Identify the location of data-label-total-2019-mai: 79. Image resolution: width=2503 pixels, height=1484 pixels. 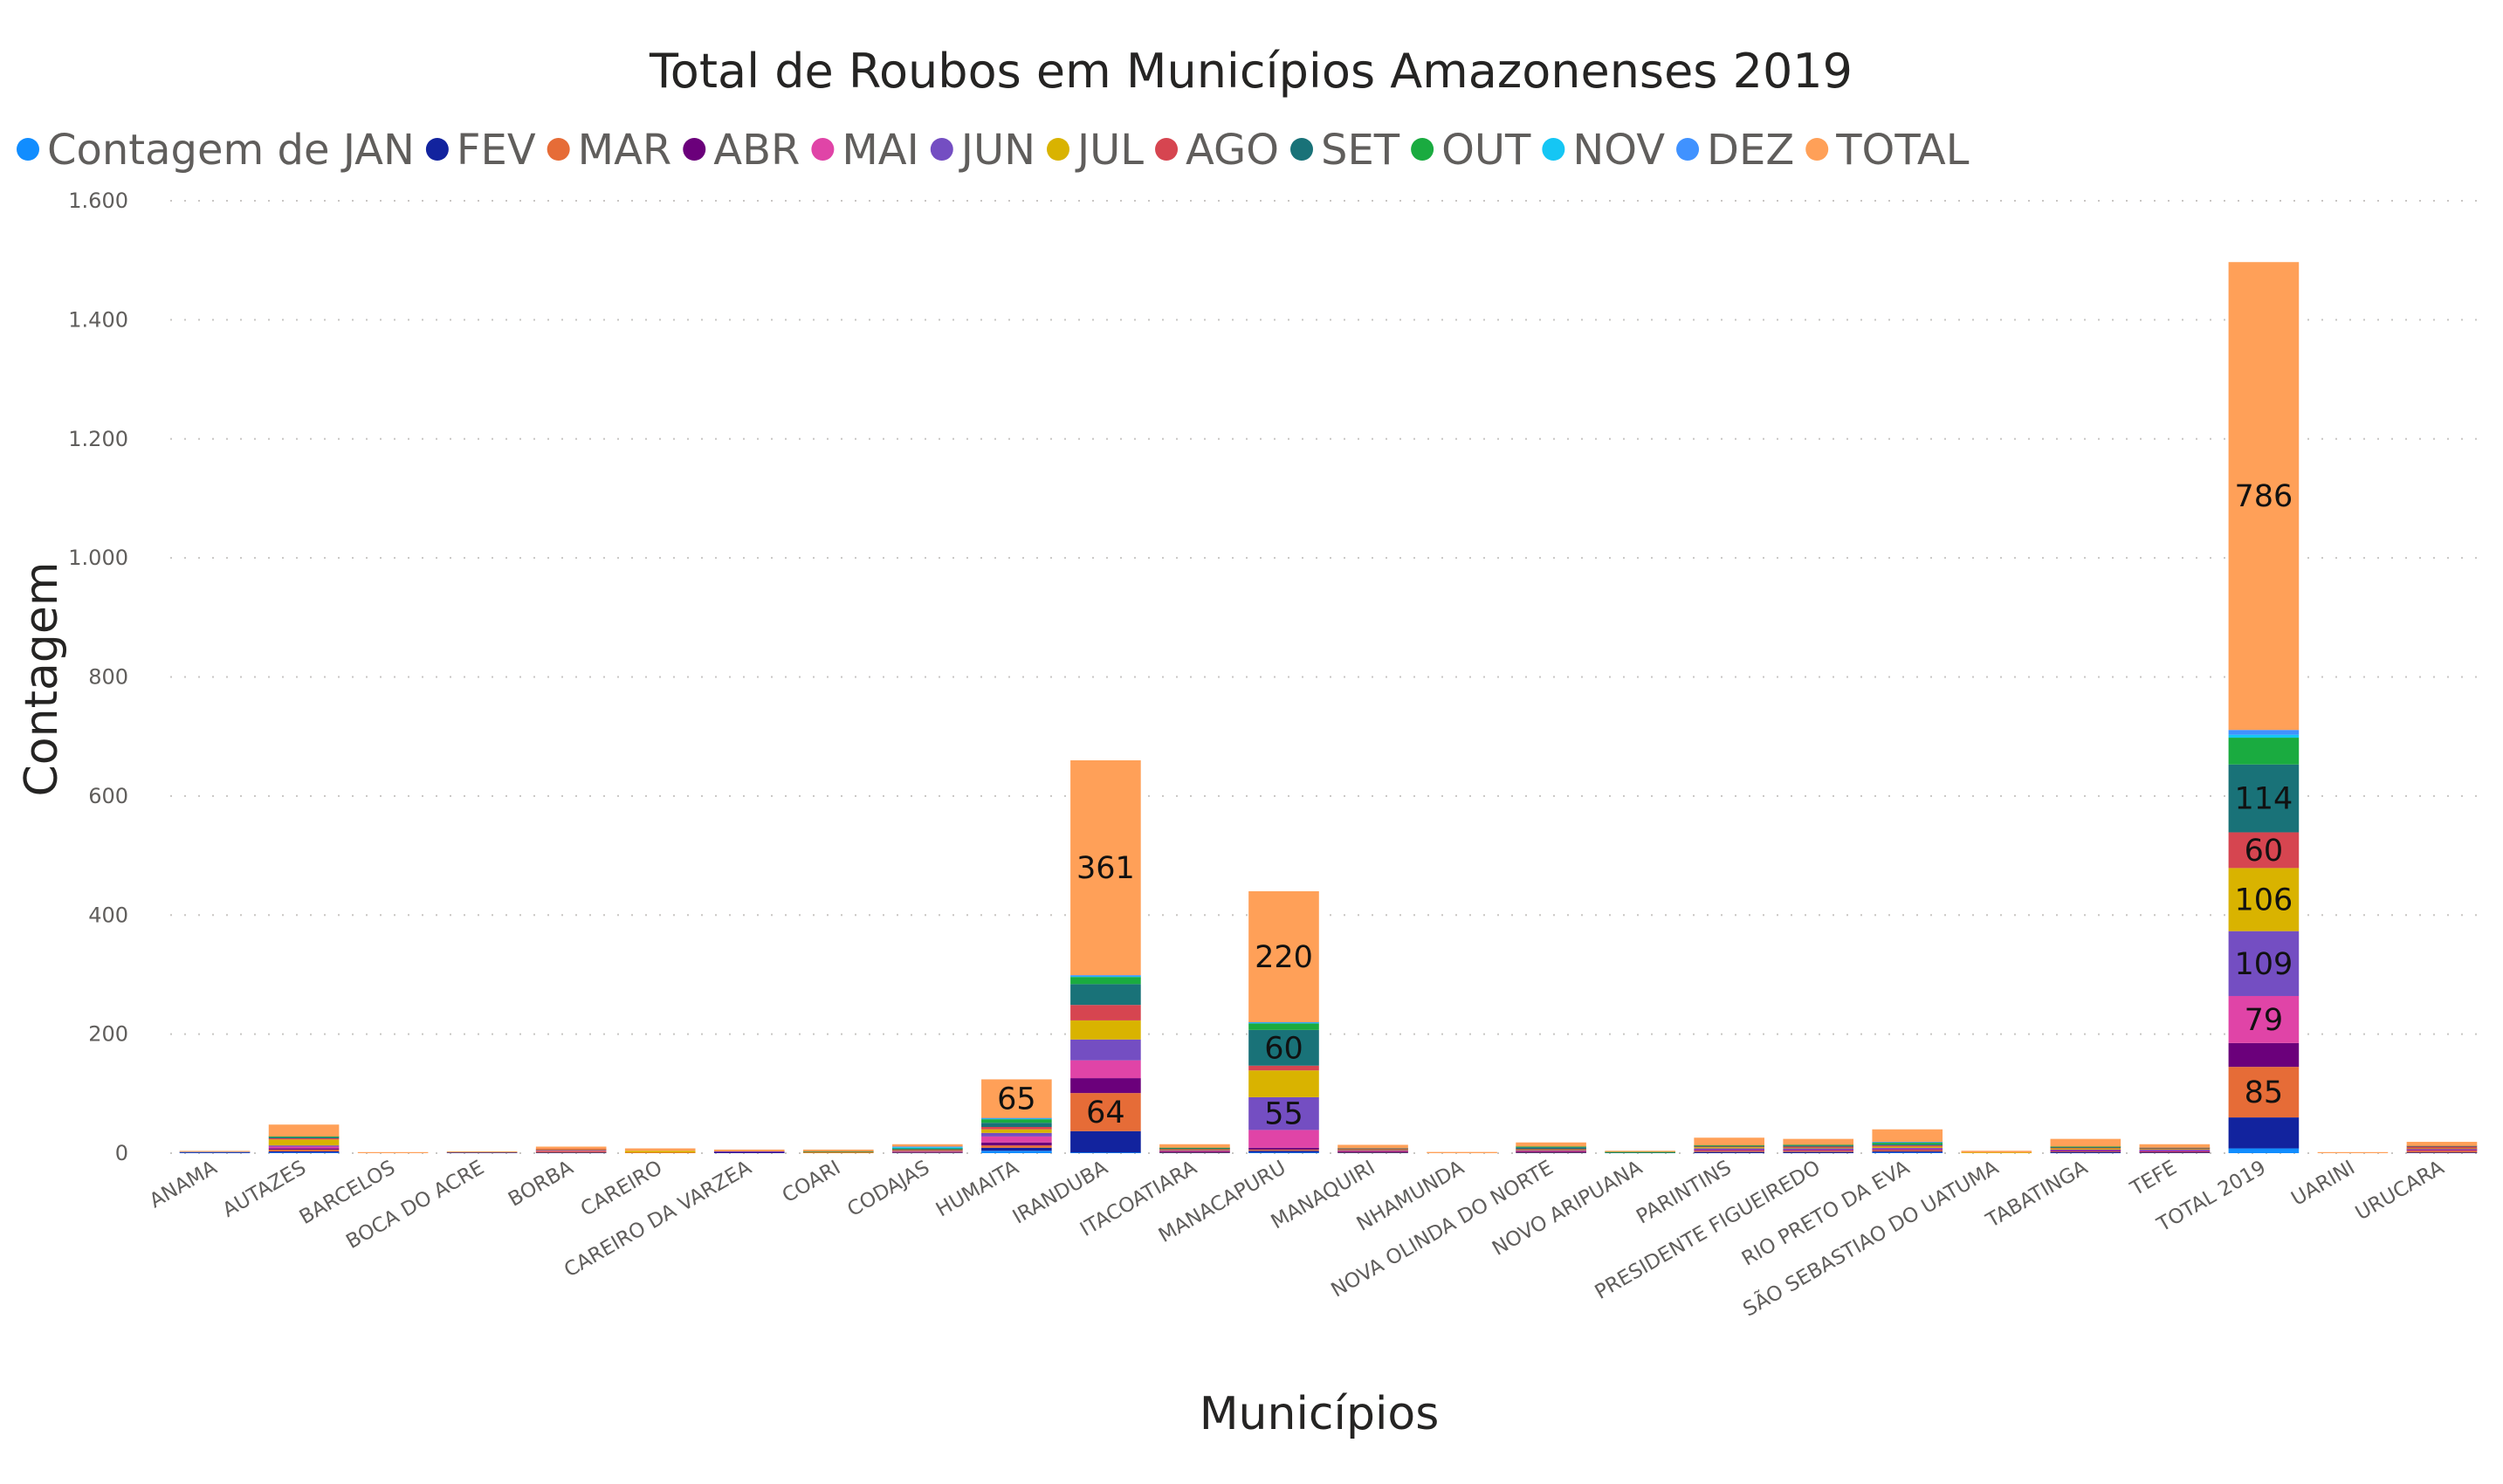
(2264, 1020).